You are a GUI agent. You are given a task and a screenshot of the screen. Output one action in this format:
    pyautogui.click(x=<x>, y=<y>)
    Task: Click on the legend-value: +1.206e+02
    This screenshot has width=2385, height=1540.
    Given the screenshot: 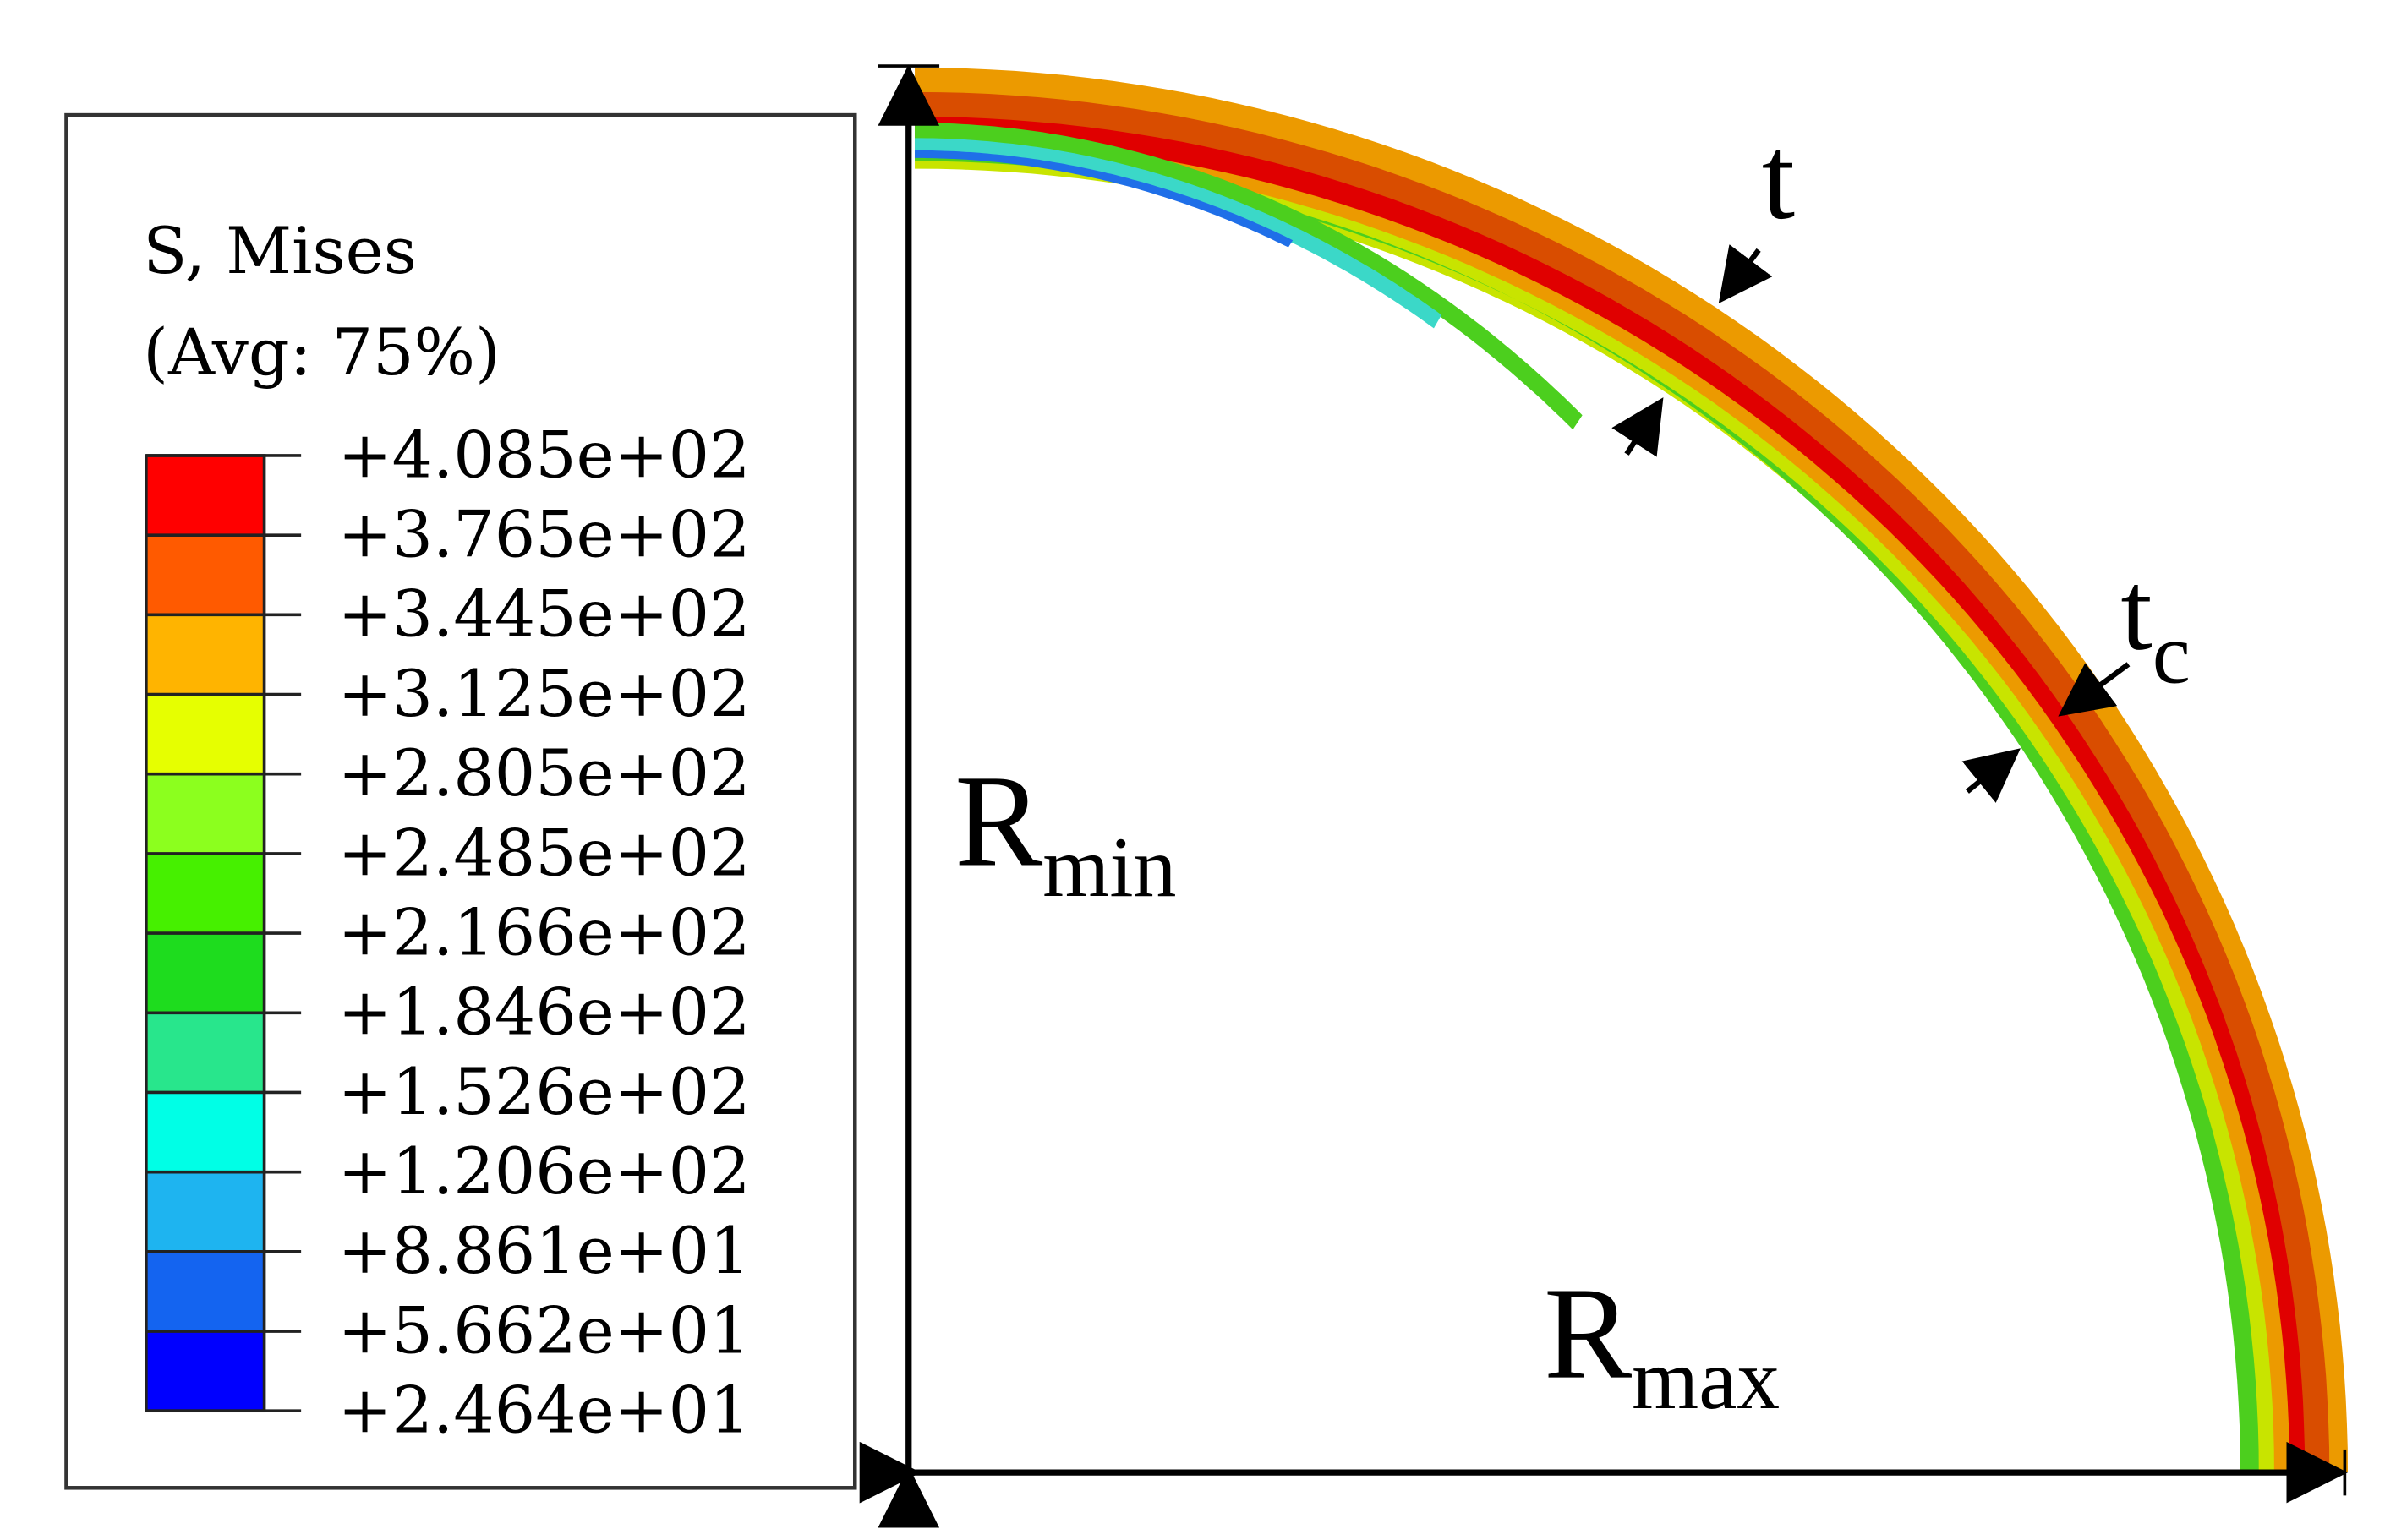 What is the action you would take?
    pyautogui.click(x=544, y=1171)
    